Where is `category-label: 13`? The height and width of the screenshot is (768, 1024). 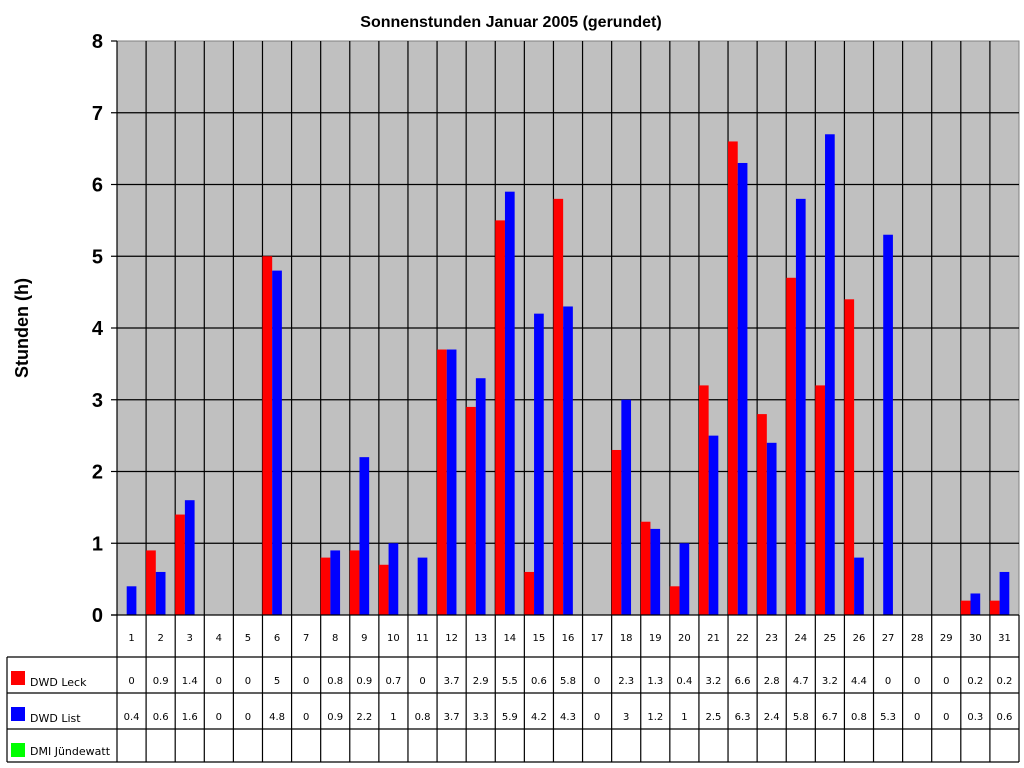 category-label: 13 is located at coordinates (480, 638).